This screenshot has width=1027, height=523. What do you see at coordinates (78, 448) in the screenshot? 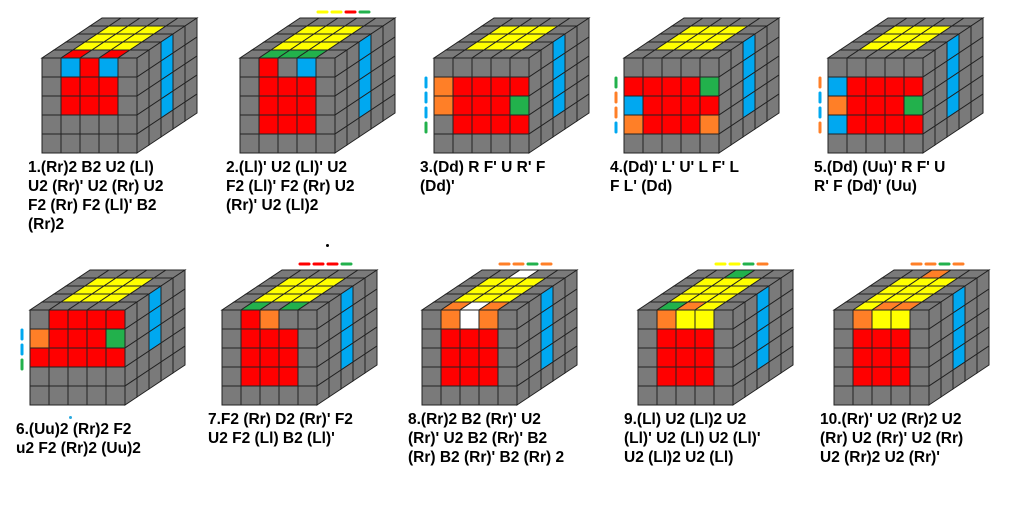
I see `algorithm-line: u2 F2 (Rr)2 (Uu)2` at bounding box center [78, 448].